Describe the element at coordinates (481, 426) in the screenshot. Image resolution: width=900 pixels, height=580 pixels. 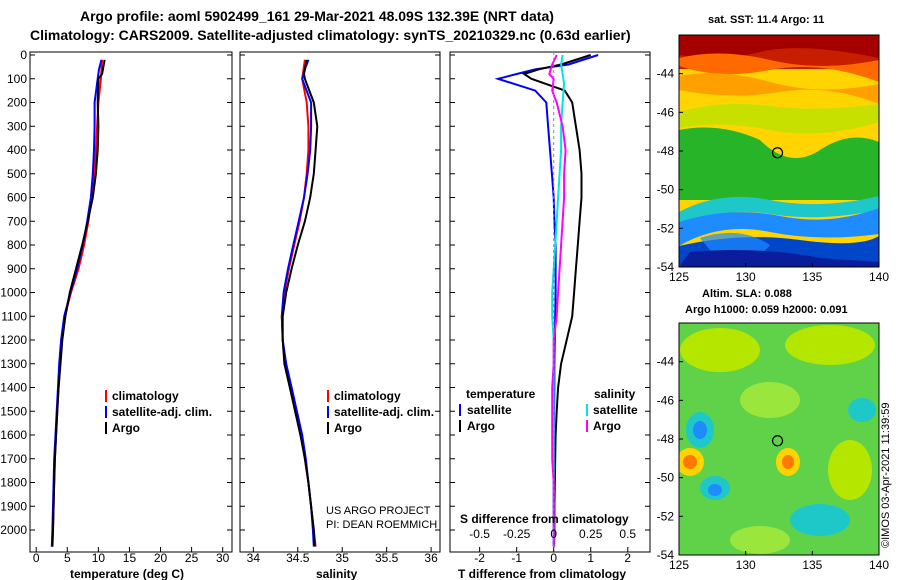
I see `legend-t-argo: Argo` at that location.